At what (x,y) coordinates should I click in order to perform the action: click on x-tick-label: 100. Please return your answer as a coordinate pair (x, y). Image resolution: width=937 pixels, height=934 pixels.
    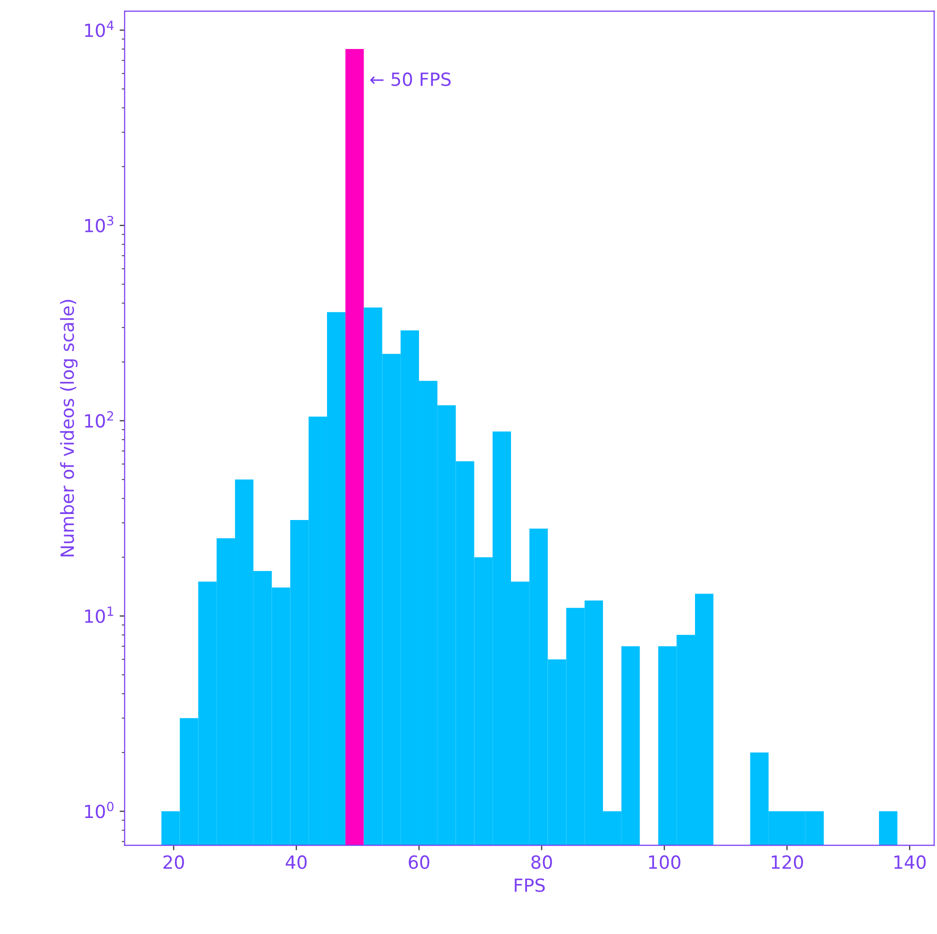
    Looking at the image, I should click on (664, 862).